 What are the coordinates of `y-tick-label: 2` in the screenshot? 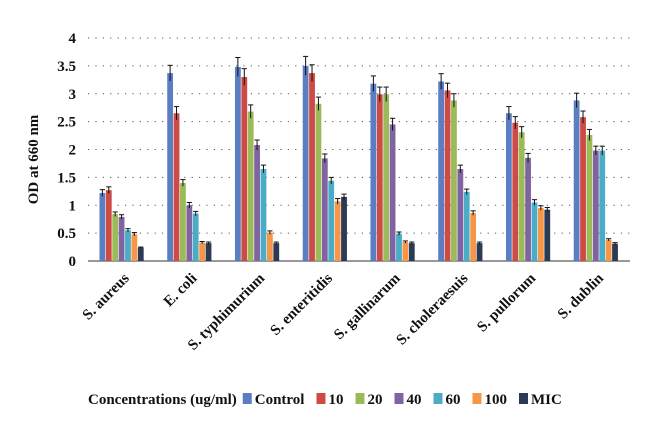 It's located at (73, 151).